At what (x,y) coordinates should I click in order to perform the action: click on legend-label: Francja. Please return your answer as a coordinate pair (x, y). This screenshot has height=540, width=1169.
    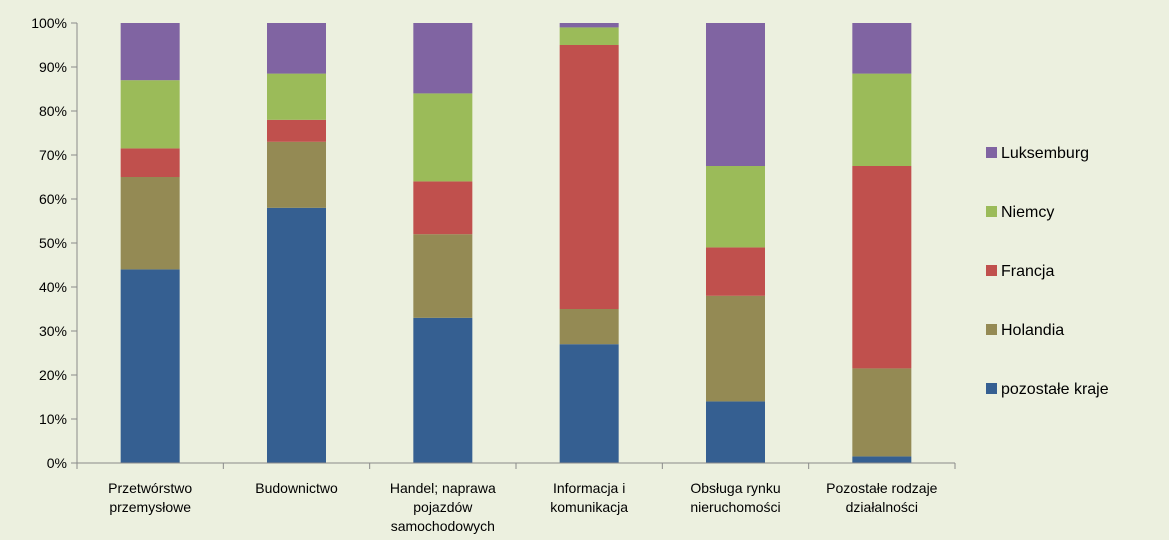
    Looking at the image, I should click on (1027, 271).